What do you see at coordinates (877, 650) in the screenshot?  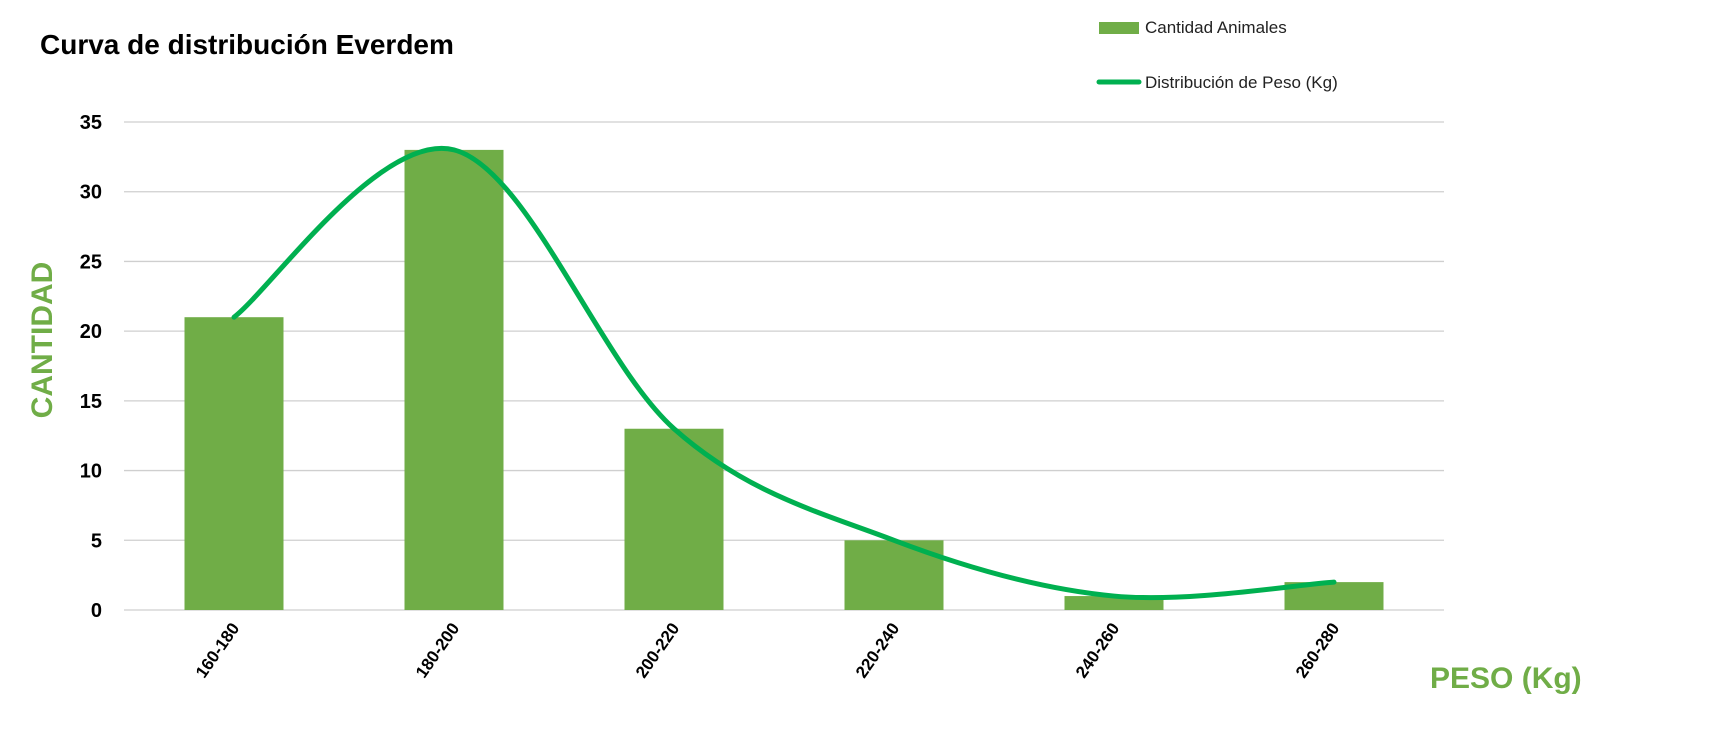 I see `x-tick-label: 220-240` at bounding box center [877, 650].